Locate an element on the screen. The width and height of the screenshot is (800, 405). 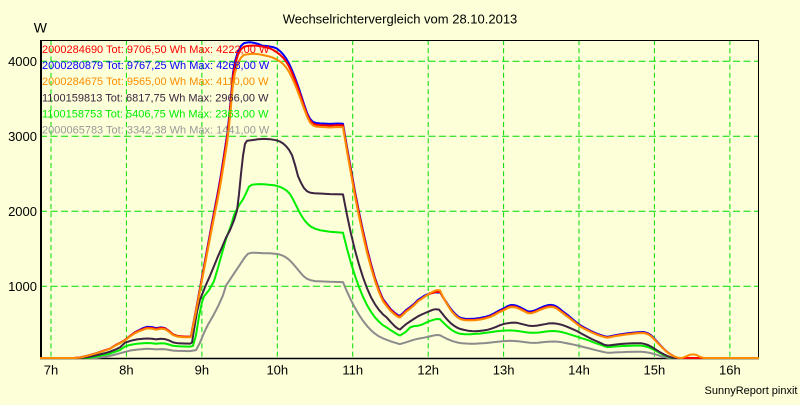
svg-text: 16h is located at coordinates (730, 370).